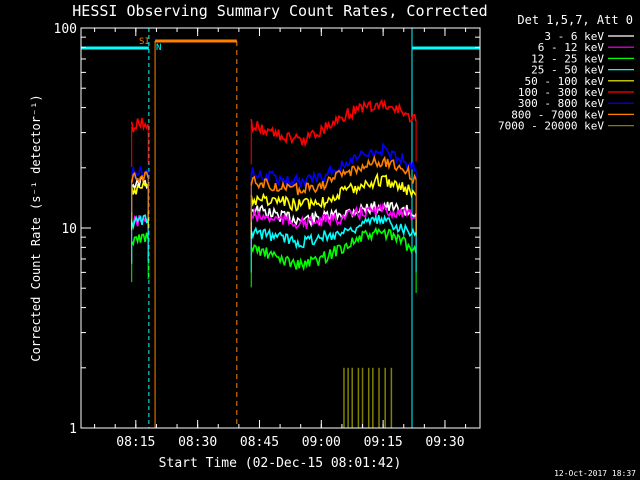  Describe the element at coordinates (575, 20) in the screenshot. I see `legend-title: Det 1,5,7, Att 0` at that location.